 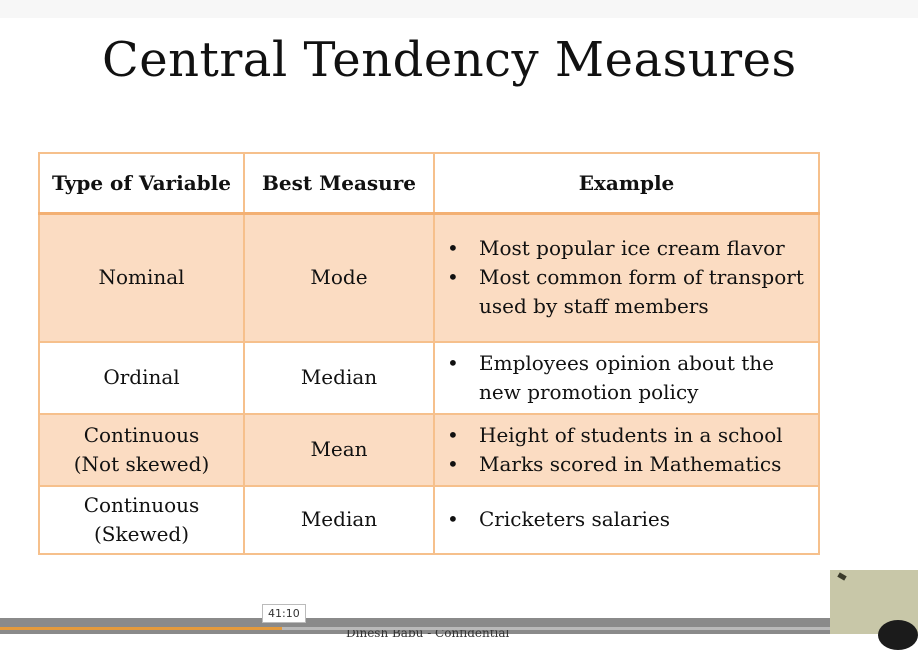 I want to click on webcam-detail, so click(x=842, y=576).